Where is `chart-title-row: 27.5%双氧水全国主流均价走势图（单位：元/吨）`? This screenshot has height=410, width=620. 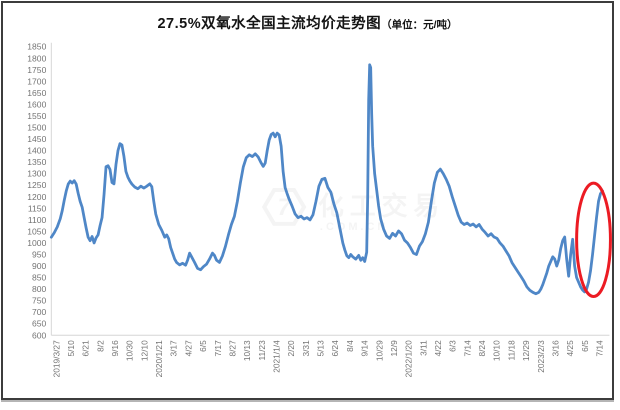
chart-title-row: 27.5%双氧水全国主流均价走势图（单位：元/吨） is located at coordinates (307, 22).